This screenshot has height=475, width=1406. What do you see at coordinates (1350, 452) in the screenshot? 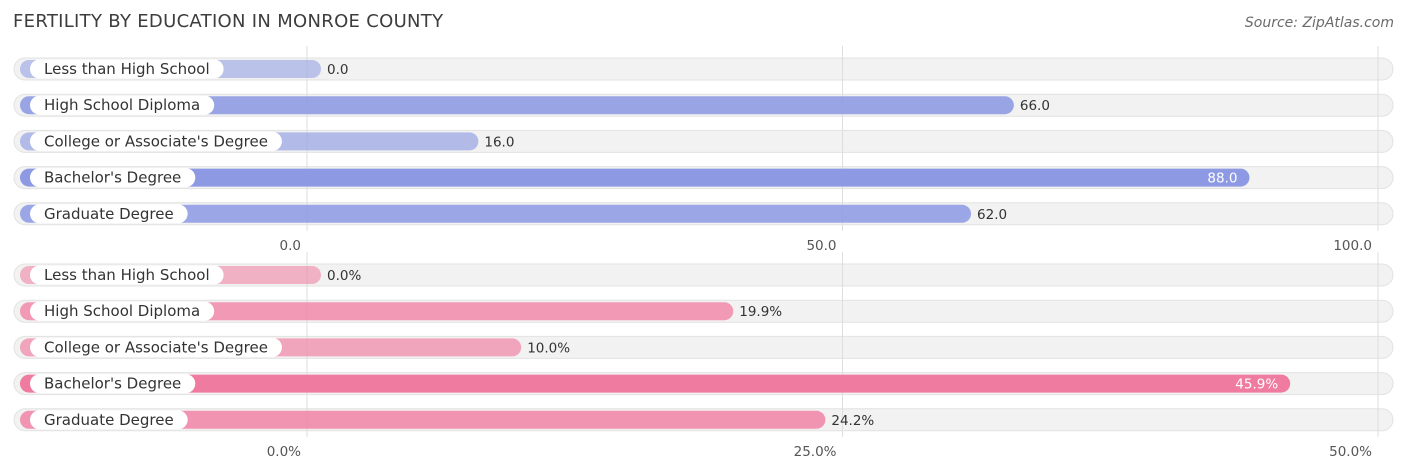
I see `tick-label: 50.0%` at bounding box center [1350, 452].